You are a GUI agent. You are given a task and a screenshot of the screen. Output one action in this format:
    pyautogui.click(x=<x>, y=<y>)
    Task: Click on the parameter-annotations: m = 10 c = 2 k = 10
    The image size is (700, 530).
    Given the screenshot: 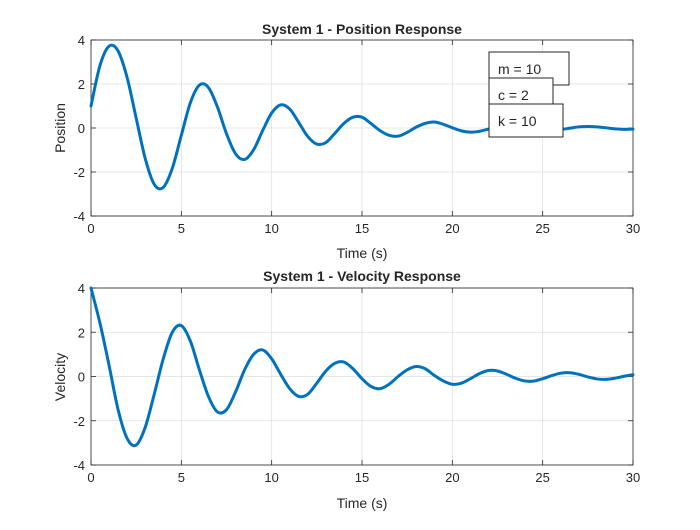 What is the action you would take?
    pyautogui.click(x=529, y=94)
    